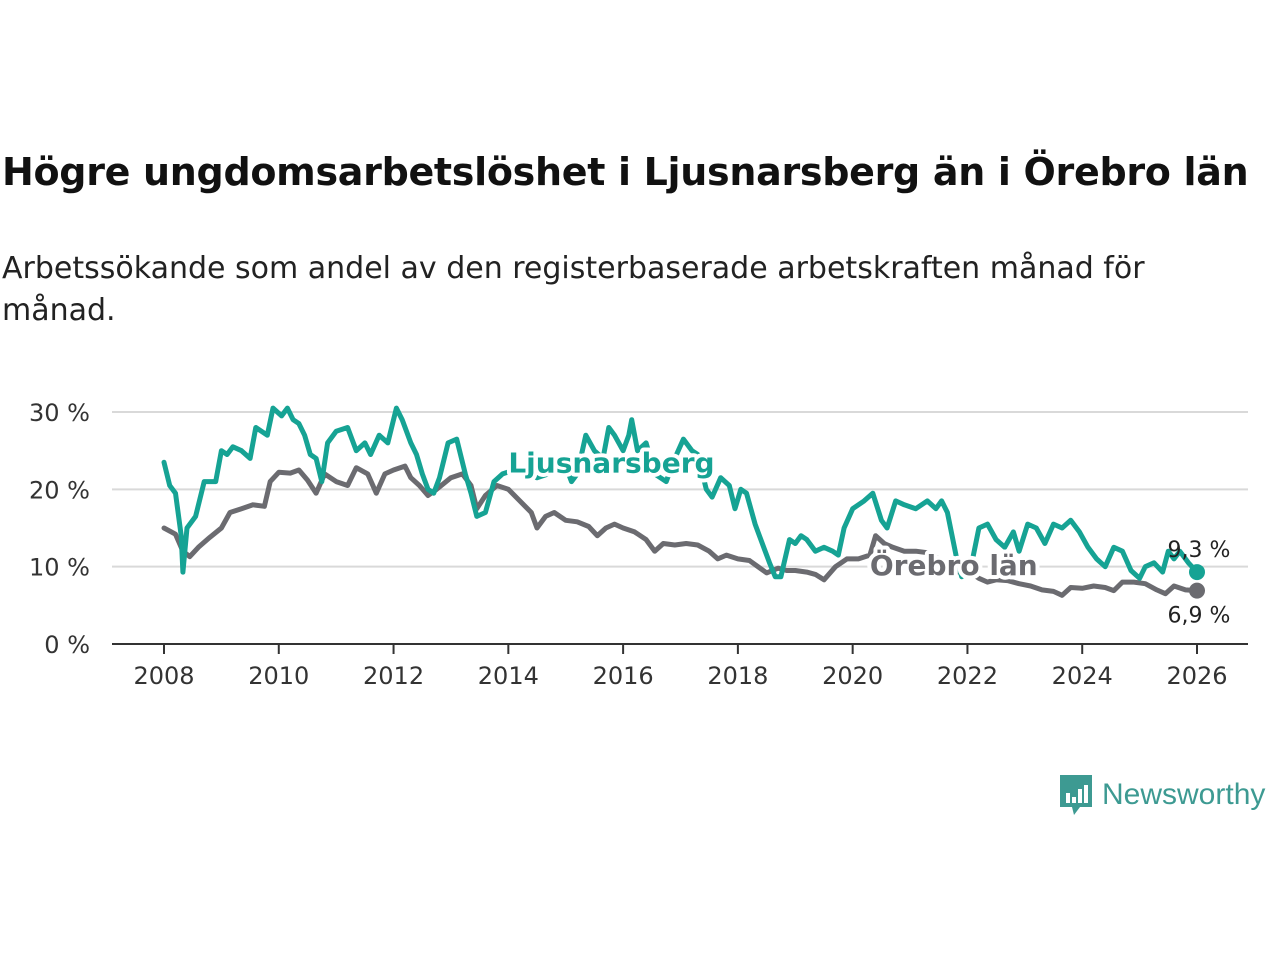 The width and height of the screenshot is (1280, 960). Describe the element at coordinates (852, 676) in the screenshot. I see `x-tick-label: 2020` at that location.